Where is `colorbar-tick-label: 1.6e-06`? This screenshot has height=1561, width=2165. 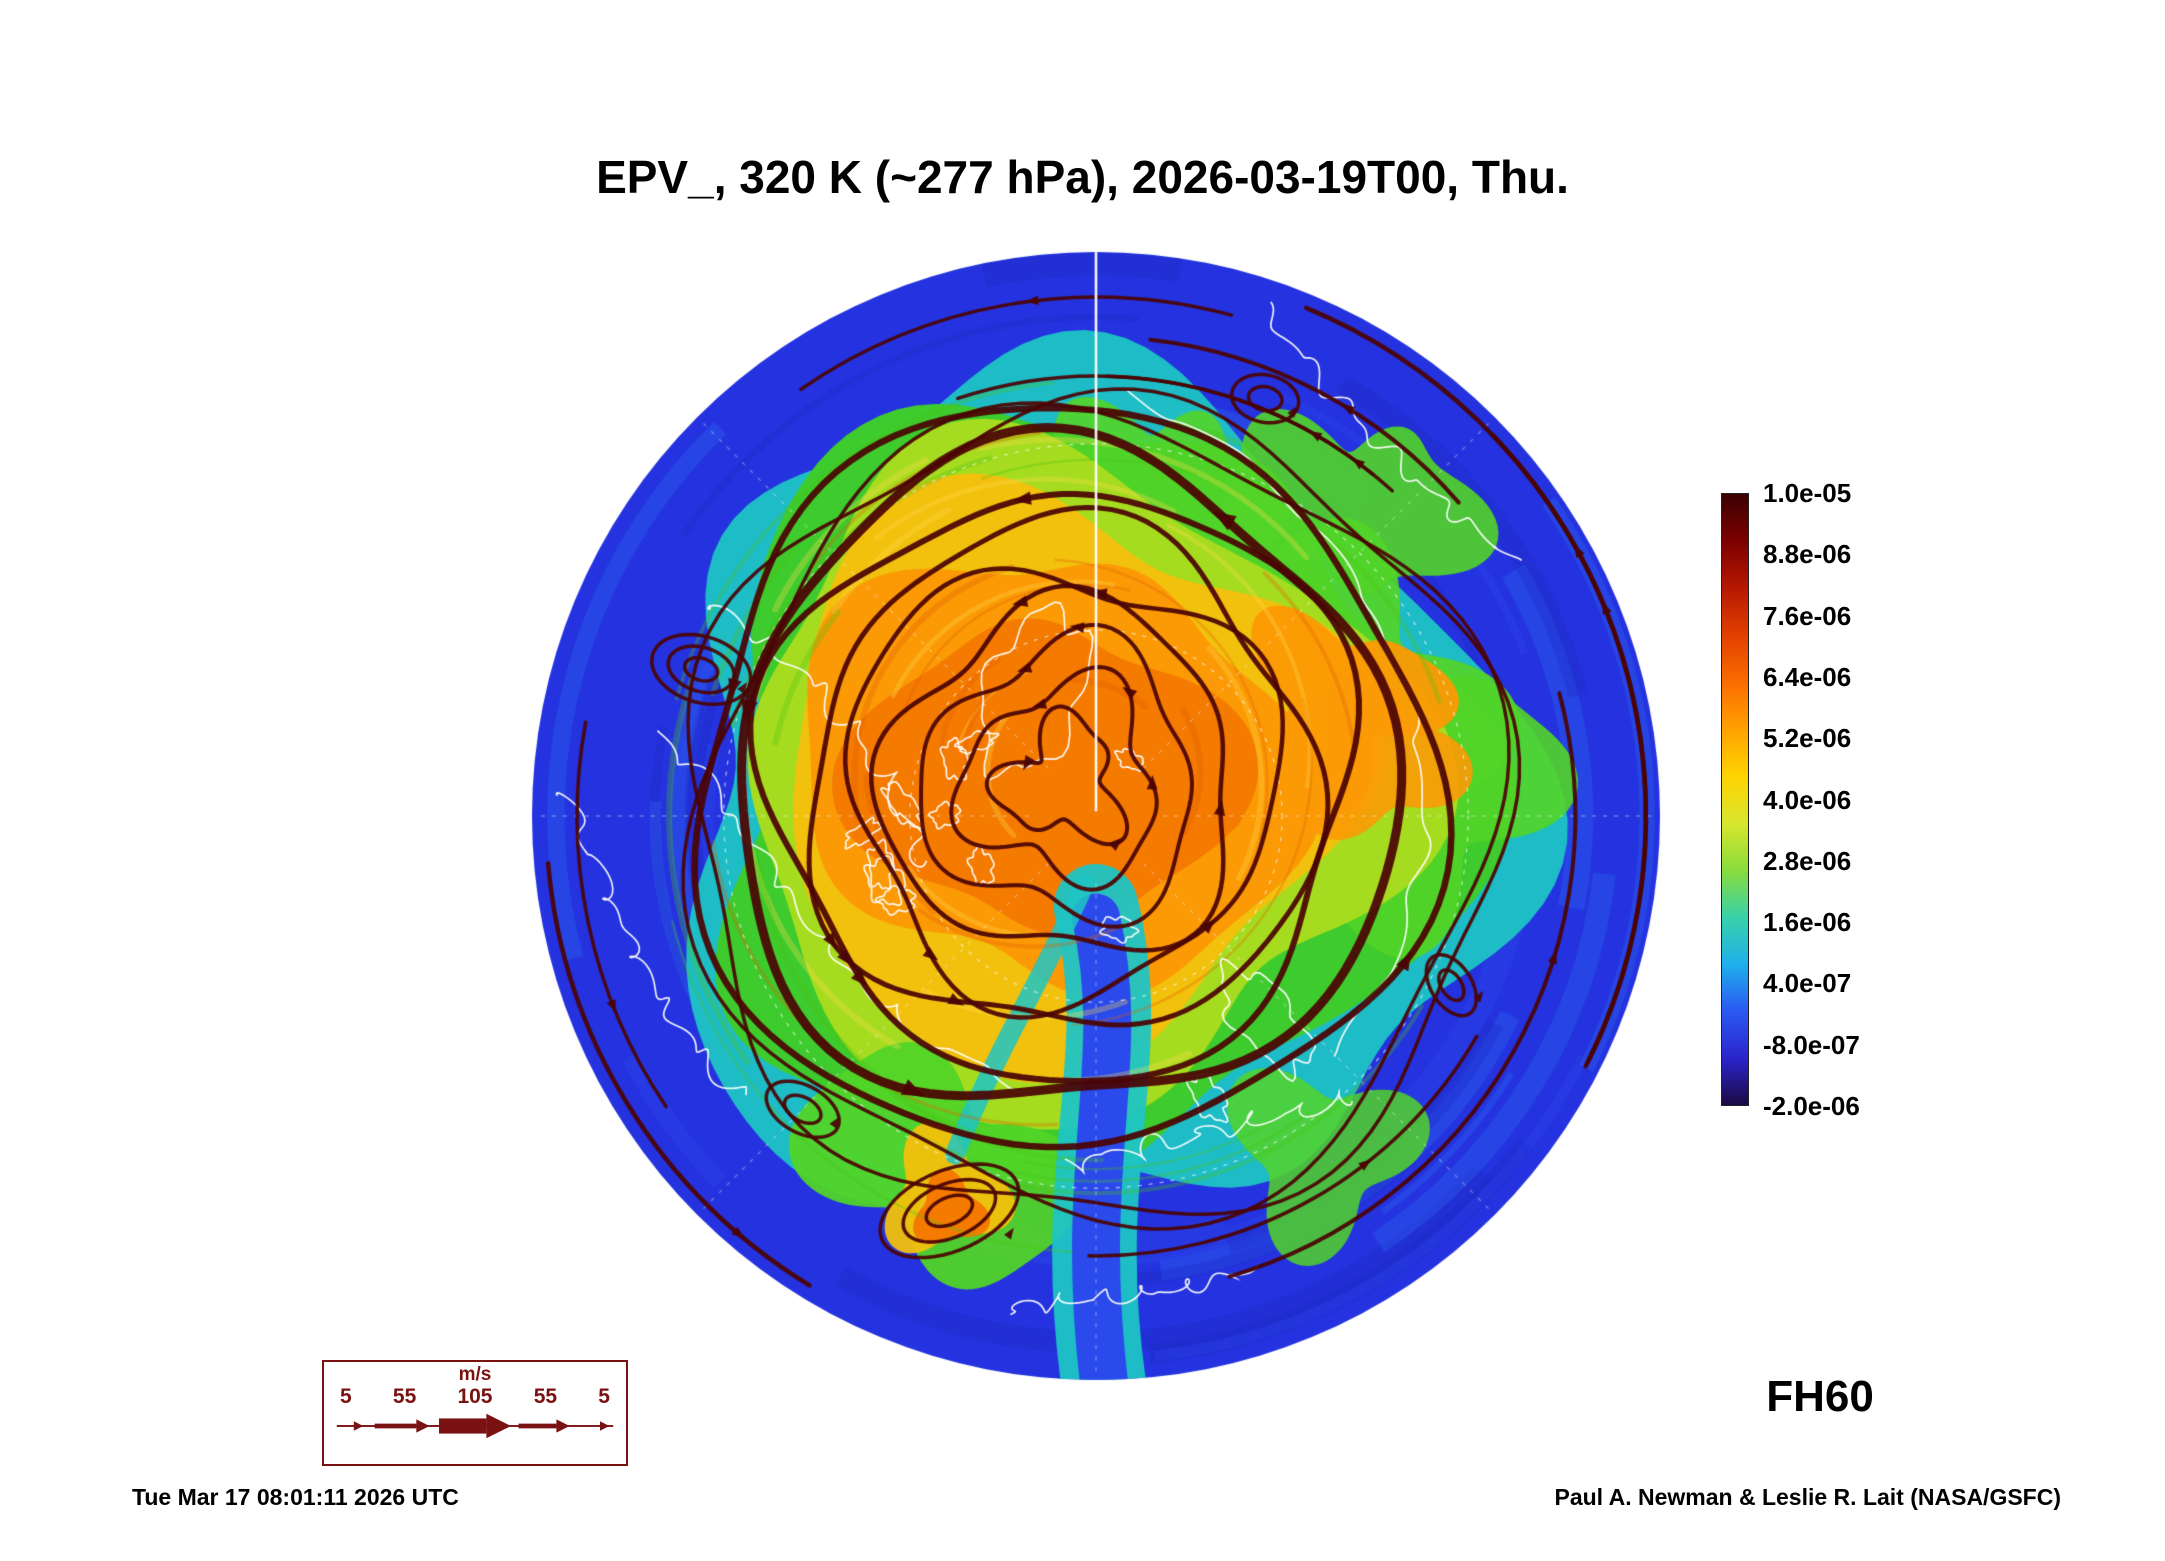 colorbar-tick-label: 1.6e-06 is located at coordinates (1807, 922).